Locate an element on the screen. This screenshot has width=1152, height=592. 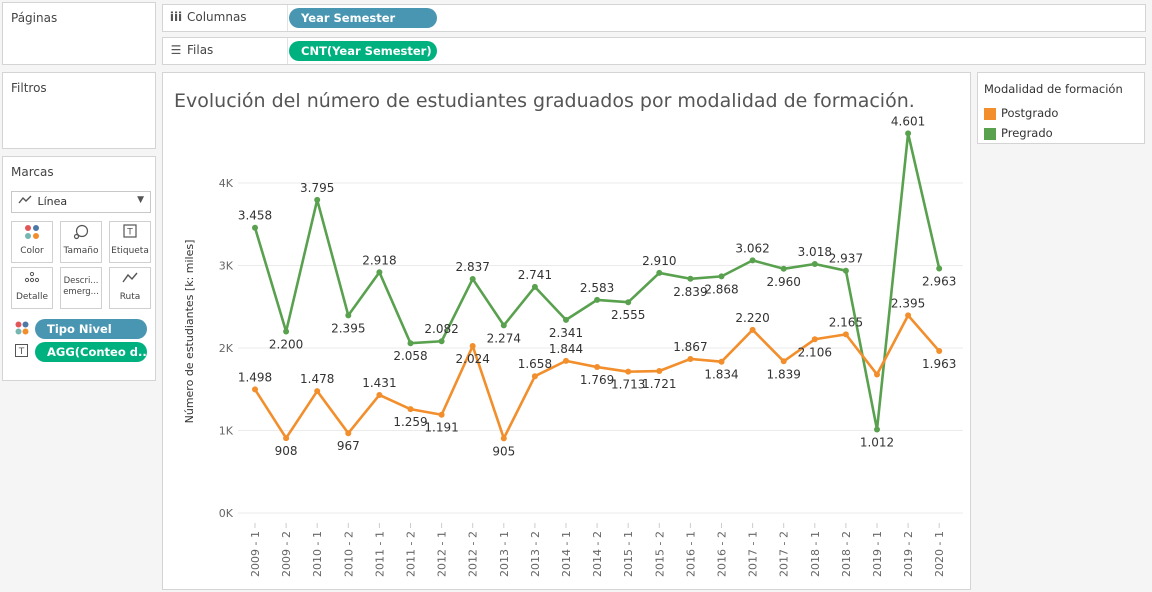
x-tick-label: 2013 - 2 is located at coordinates (535, 554).